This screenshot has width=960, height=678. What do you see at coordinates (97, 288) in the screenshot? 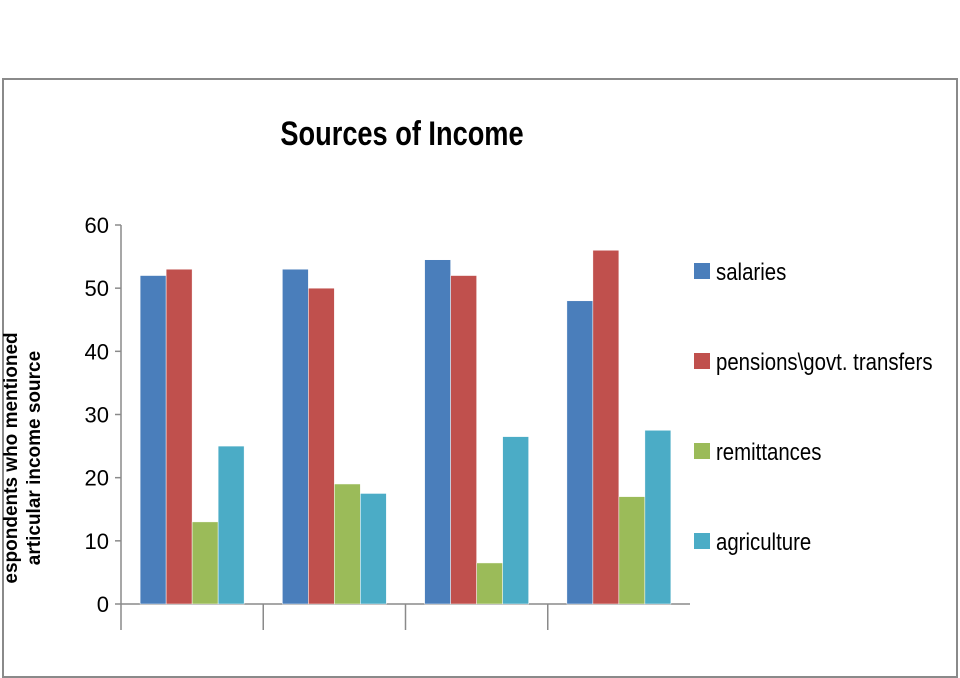
I see `y-tick-label: 50` at bounding box center [97, 288].